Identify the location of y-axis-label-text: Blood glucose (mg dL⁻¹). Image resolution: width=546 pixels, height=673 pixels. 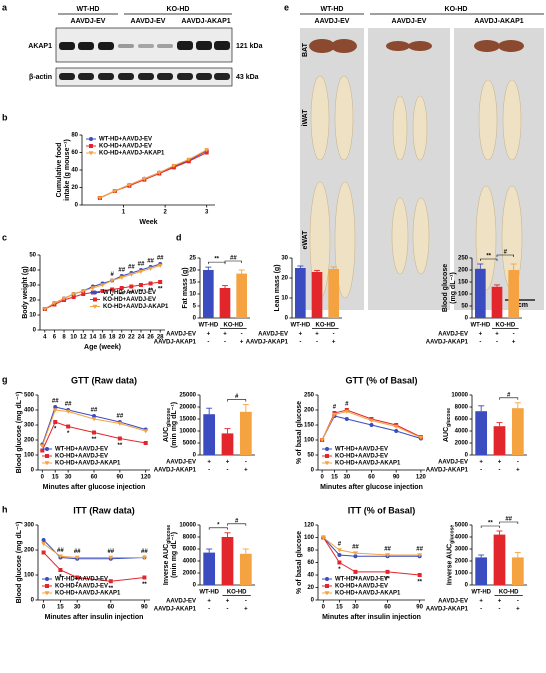
(19, 563).